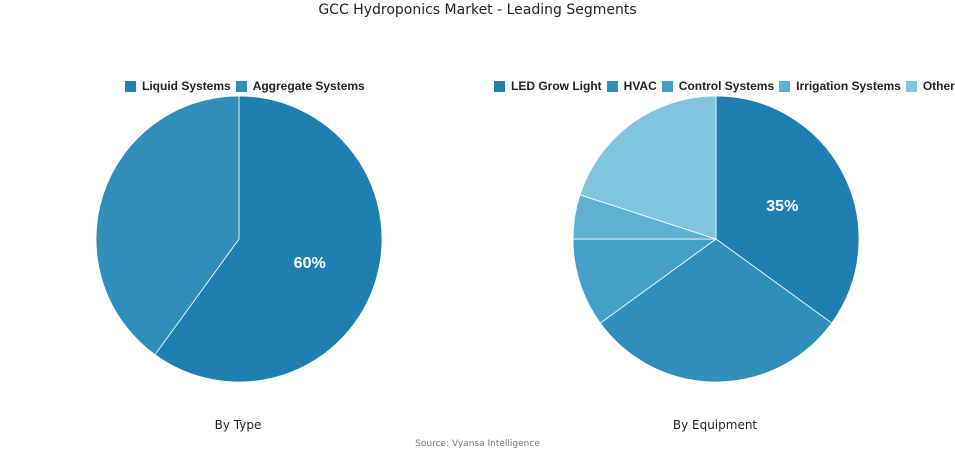 This screenshot has width=955, height=454. Describe the element at coordinates (645, 281) in the screenshot. I see `pie-slice-control-systems` at that location.